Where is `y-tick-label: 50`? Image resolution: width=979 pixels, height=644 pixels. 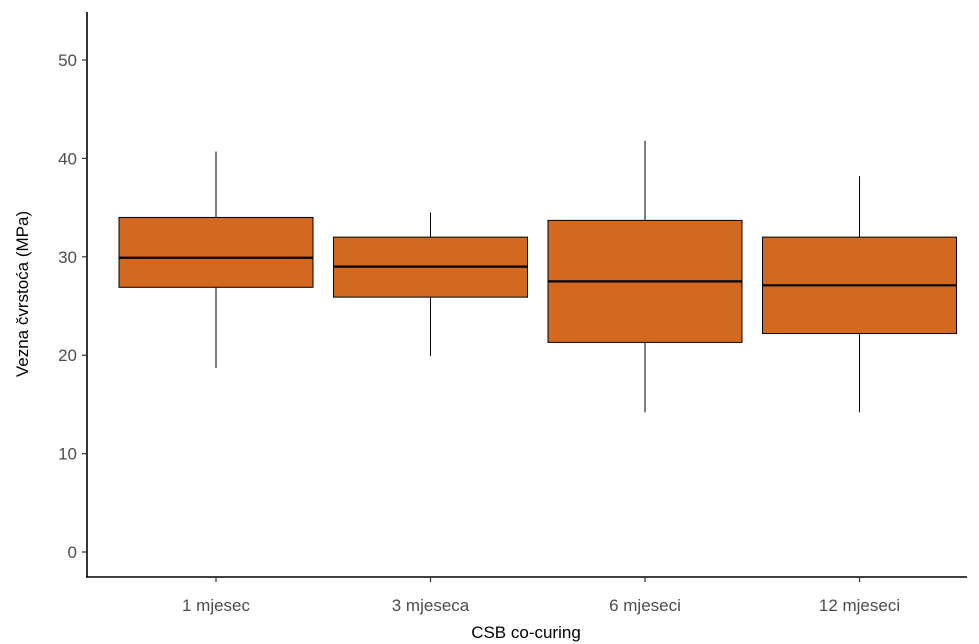 y-tick-label: 50 is located at coordinates (67, 60).